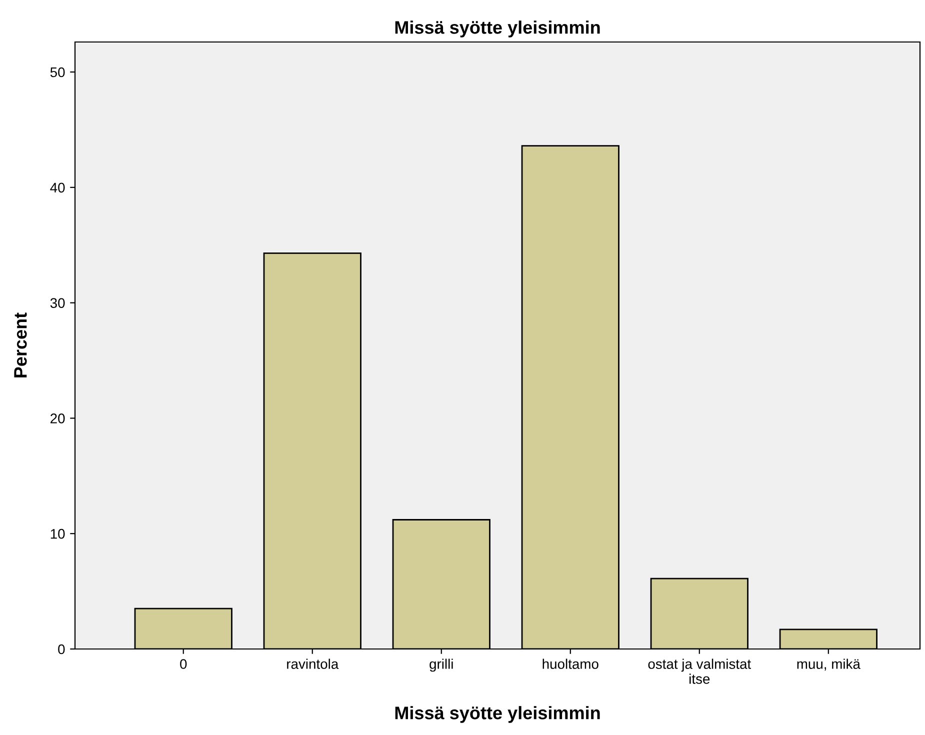  What do you see at coordinates (313, 663) in the screenshot?
I see `x-tick-label: ravintola` at bounding box center [313, 663].